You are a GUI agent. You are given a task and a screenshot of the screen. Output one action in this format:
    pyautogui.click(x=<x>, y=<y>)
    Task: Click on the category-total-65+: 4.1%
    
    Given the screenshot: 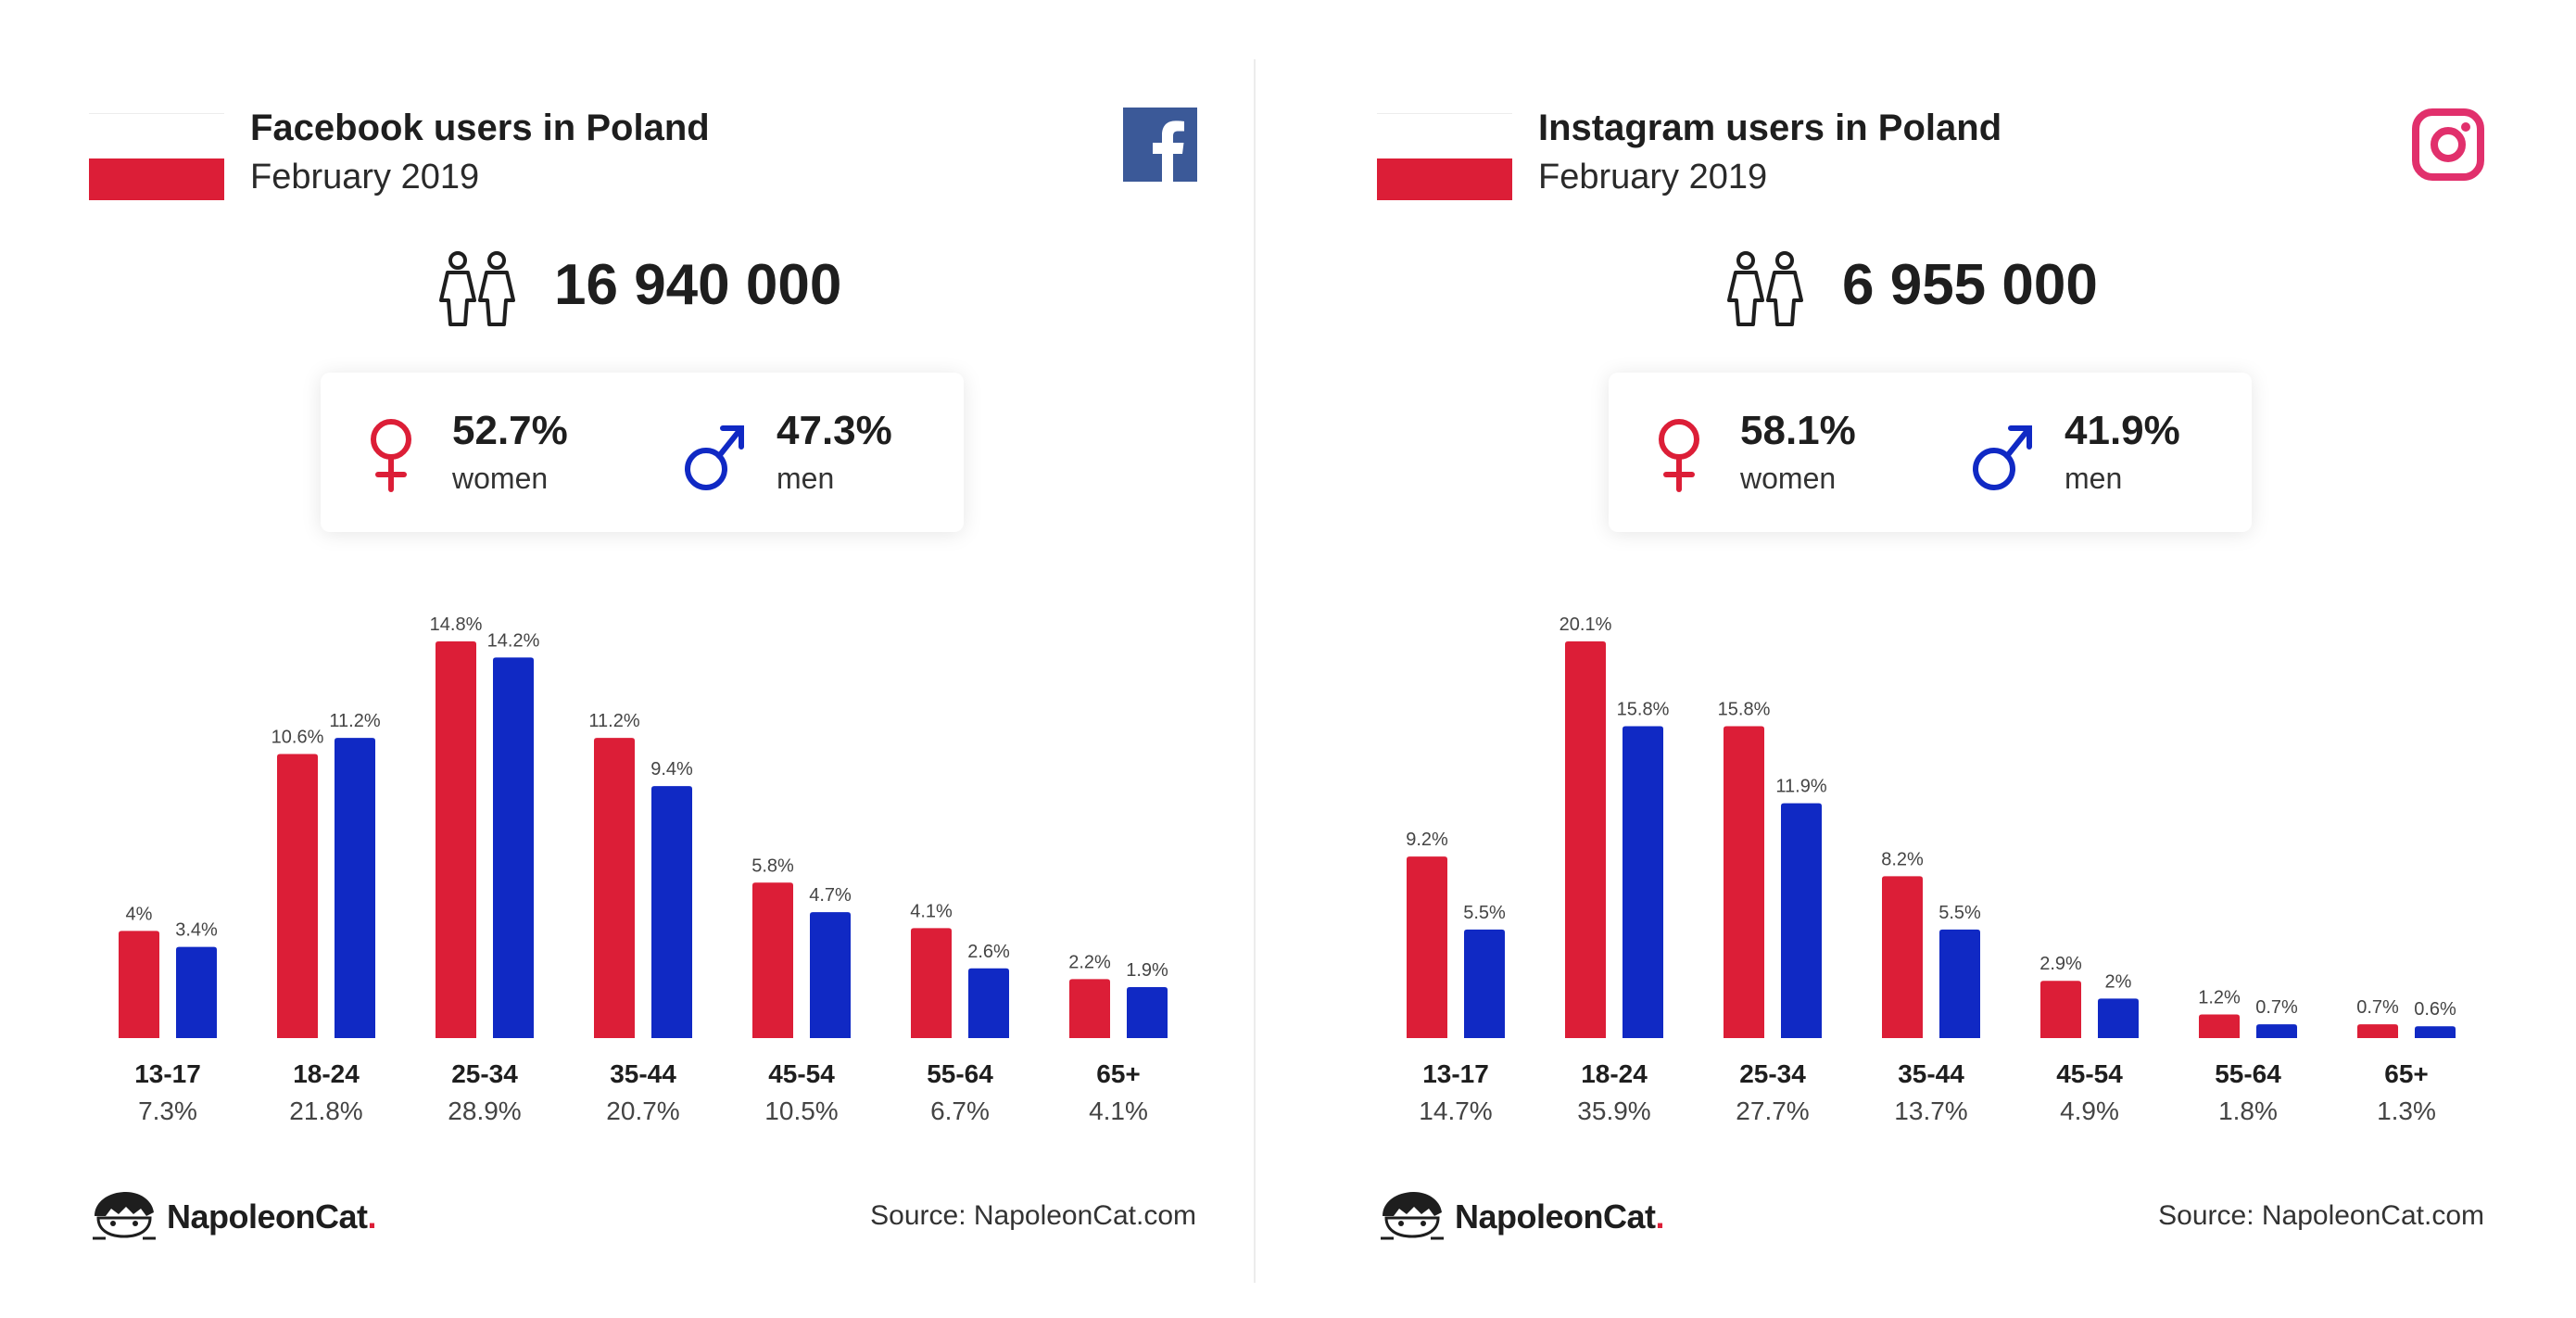 What is the action you would take?
    pyautogui.click(x=1119, y=1110)
    